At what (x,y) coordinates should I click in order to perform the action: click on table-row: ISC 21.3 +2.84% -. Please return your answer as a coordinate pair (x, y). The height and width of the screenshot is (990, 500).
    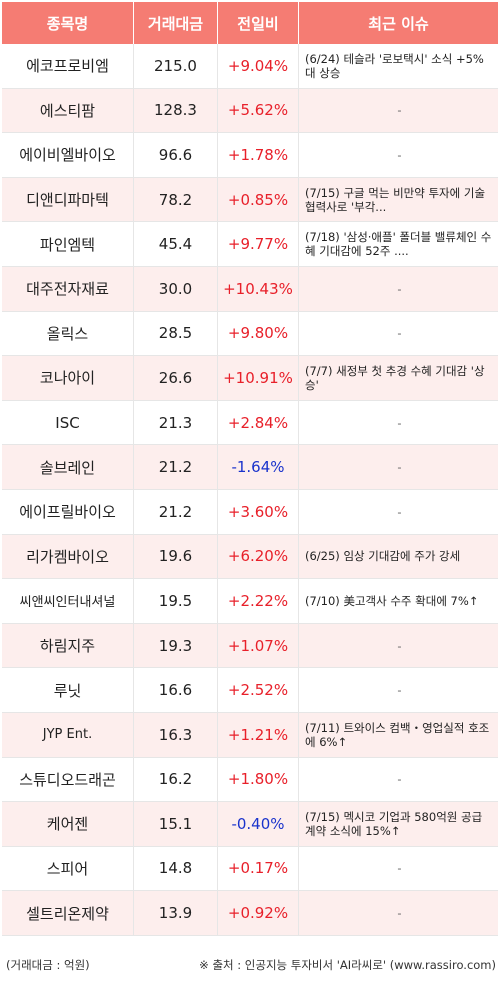
    Looking at the image, I should click on (250, 423).